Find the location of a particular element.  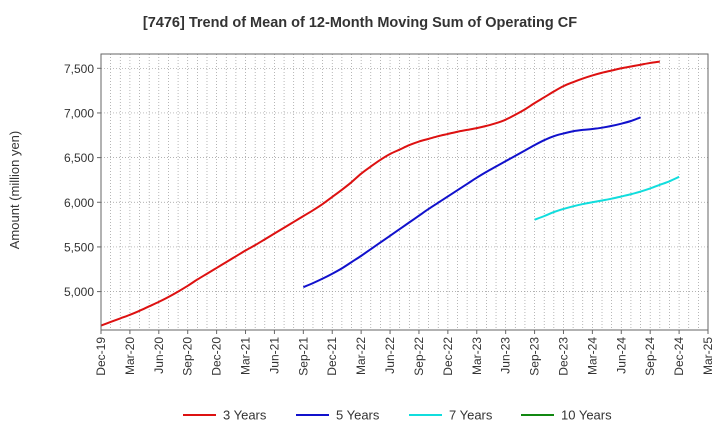

y-tick-label: 5,000 is located at coordinates (79, 292).